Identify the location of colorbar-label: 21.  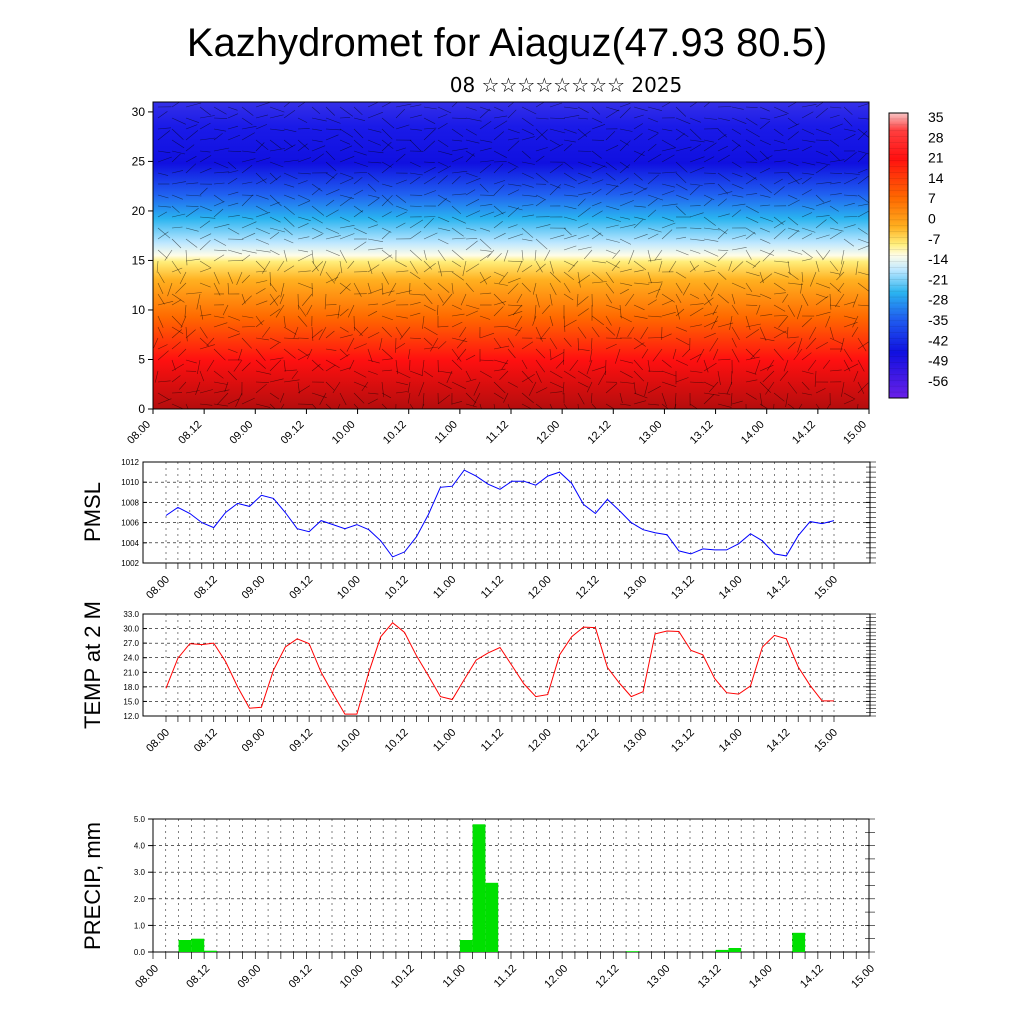
(936, 158).